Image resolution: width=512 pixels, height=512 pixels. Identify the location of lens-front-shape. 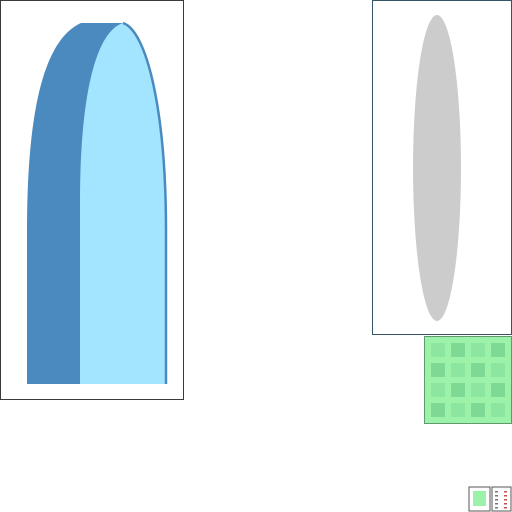
(123, 203).